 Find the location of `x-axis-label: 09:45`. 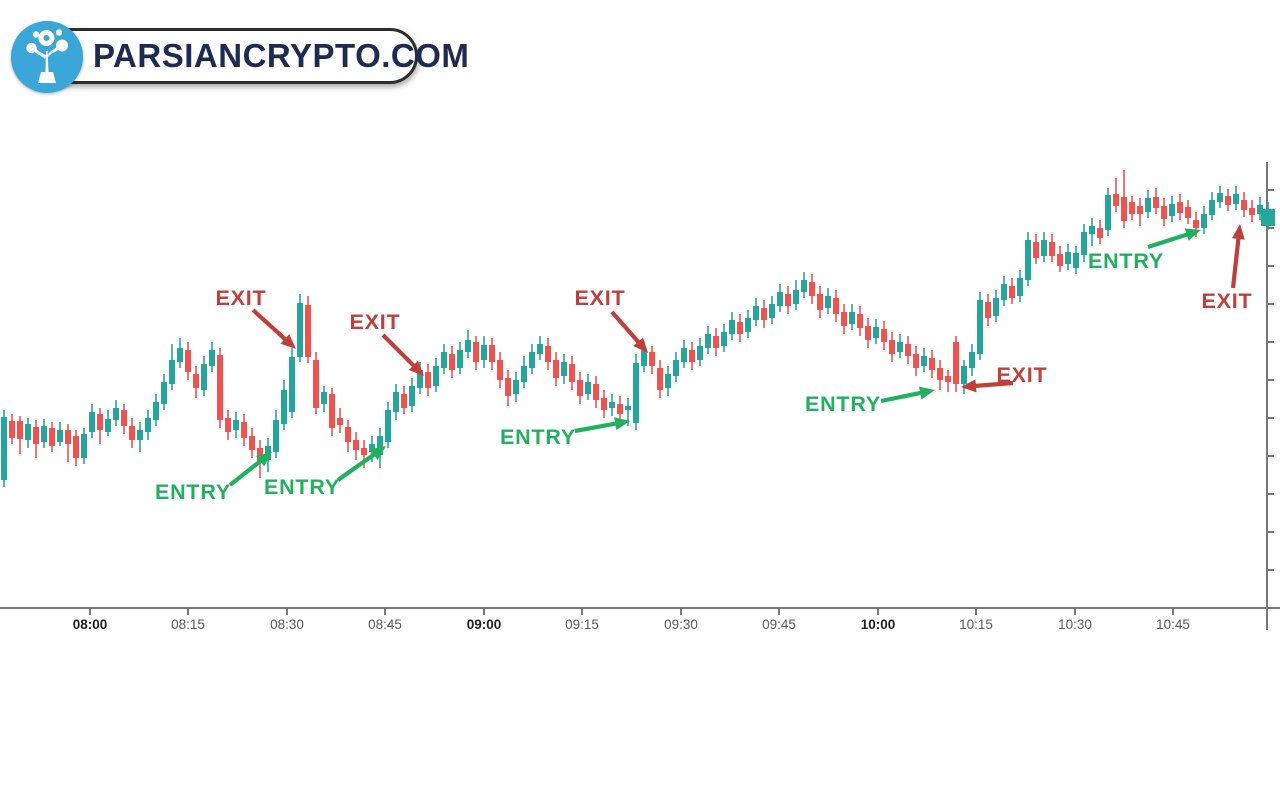

x-axis-label: 09:45 is located at coordinates (779, 624).